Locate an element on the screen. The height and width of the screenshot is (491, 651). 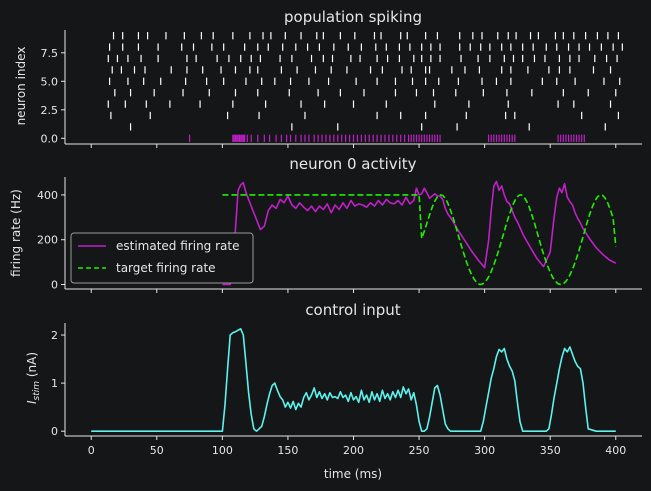
x-tick-label: 200 is located at coordinates (353, 450).